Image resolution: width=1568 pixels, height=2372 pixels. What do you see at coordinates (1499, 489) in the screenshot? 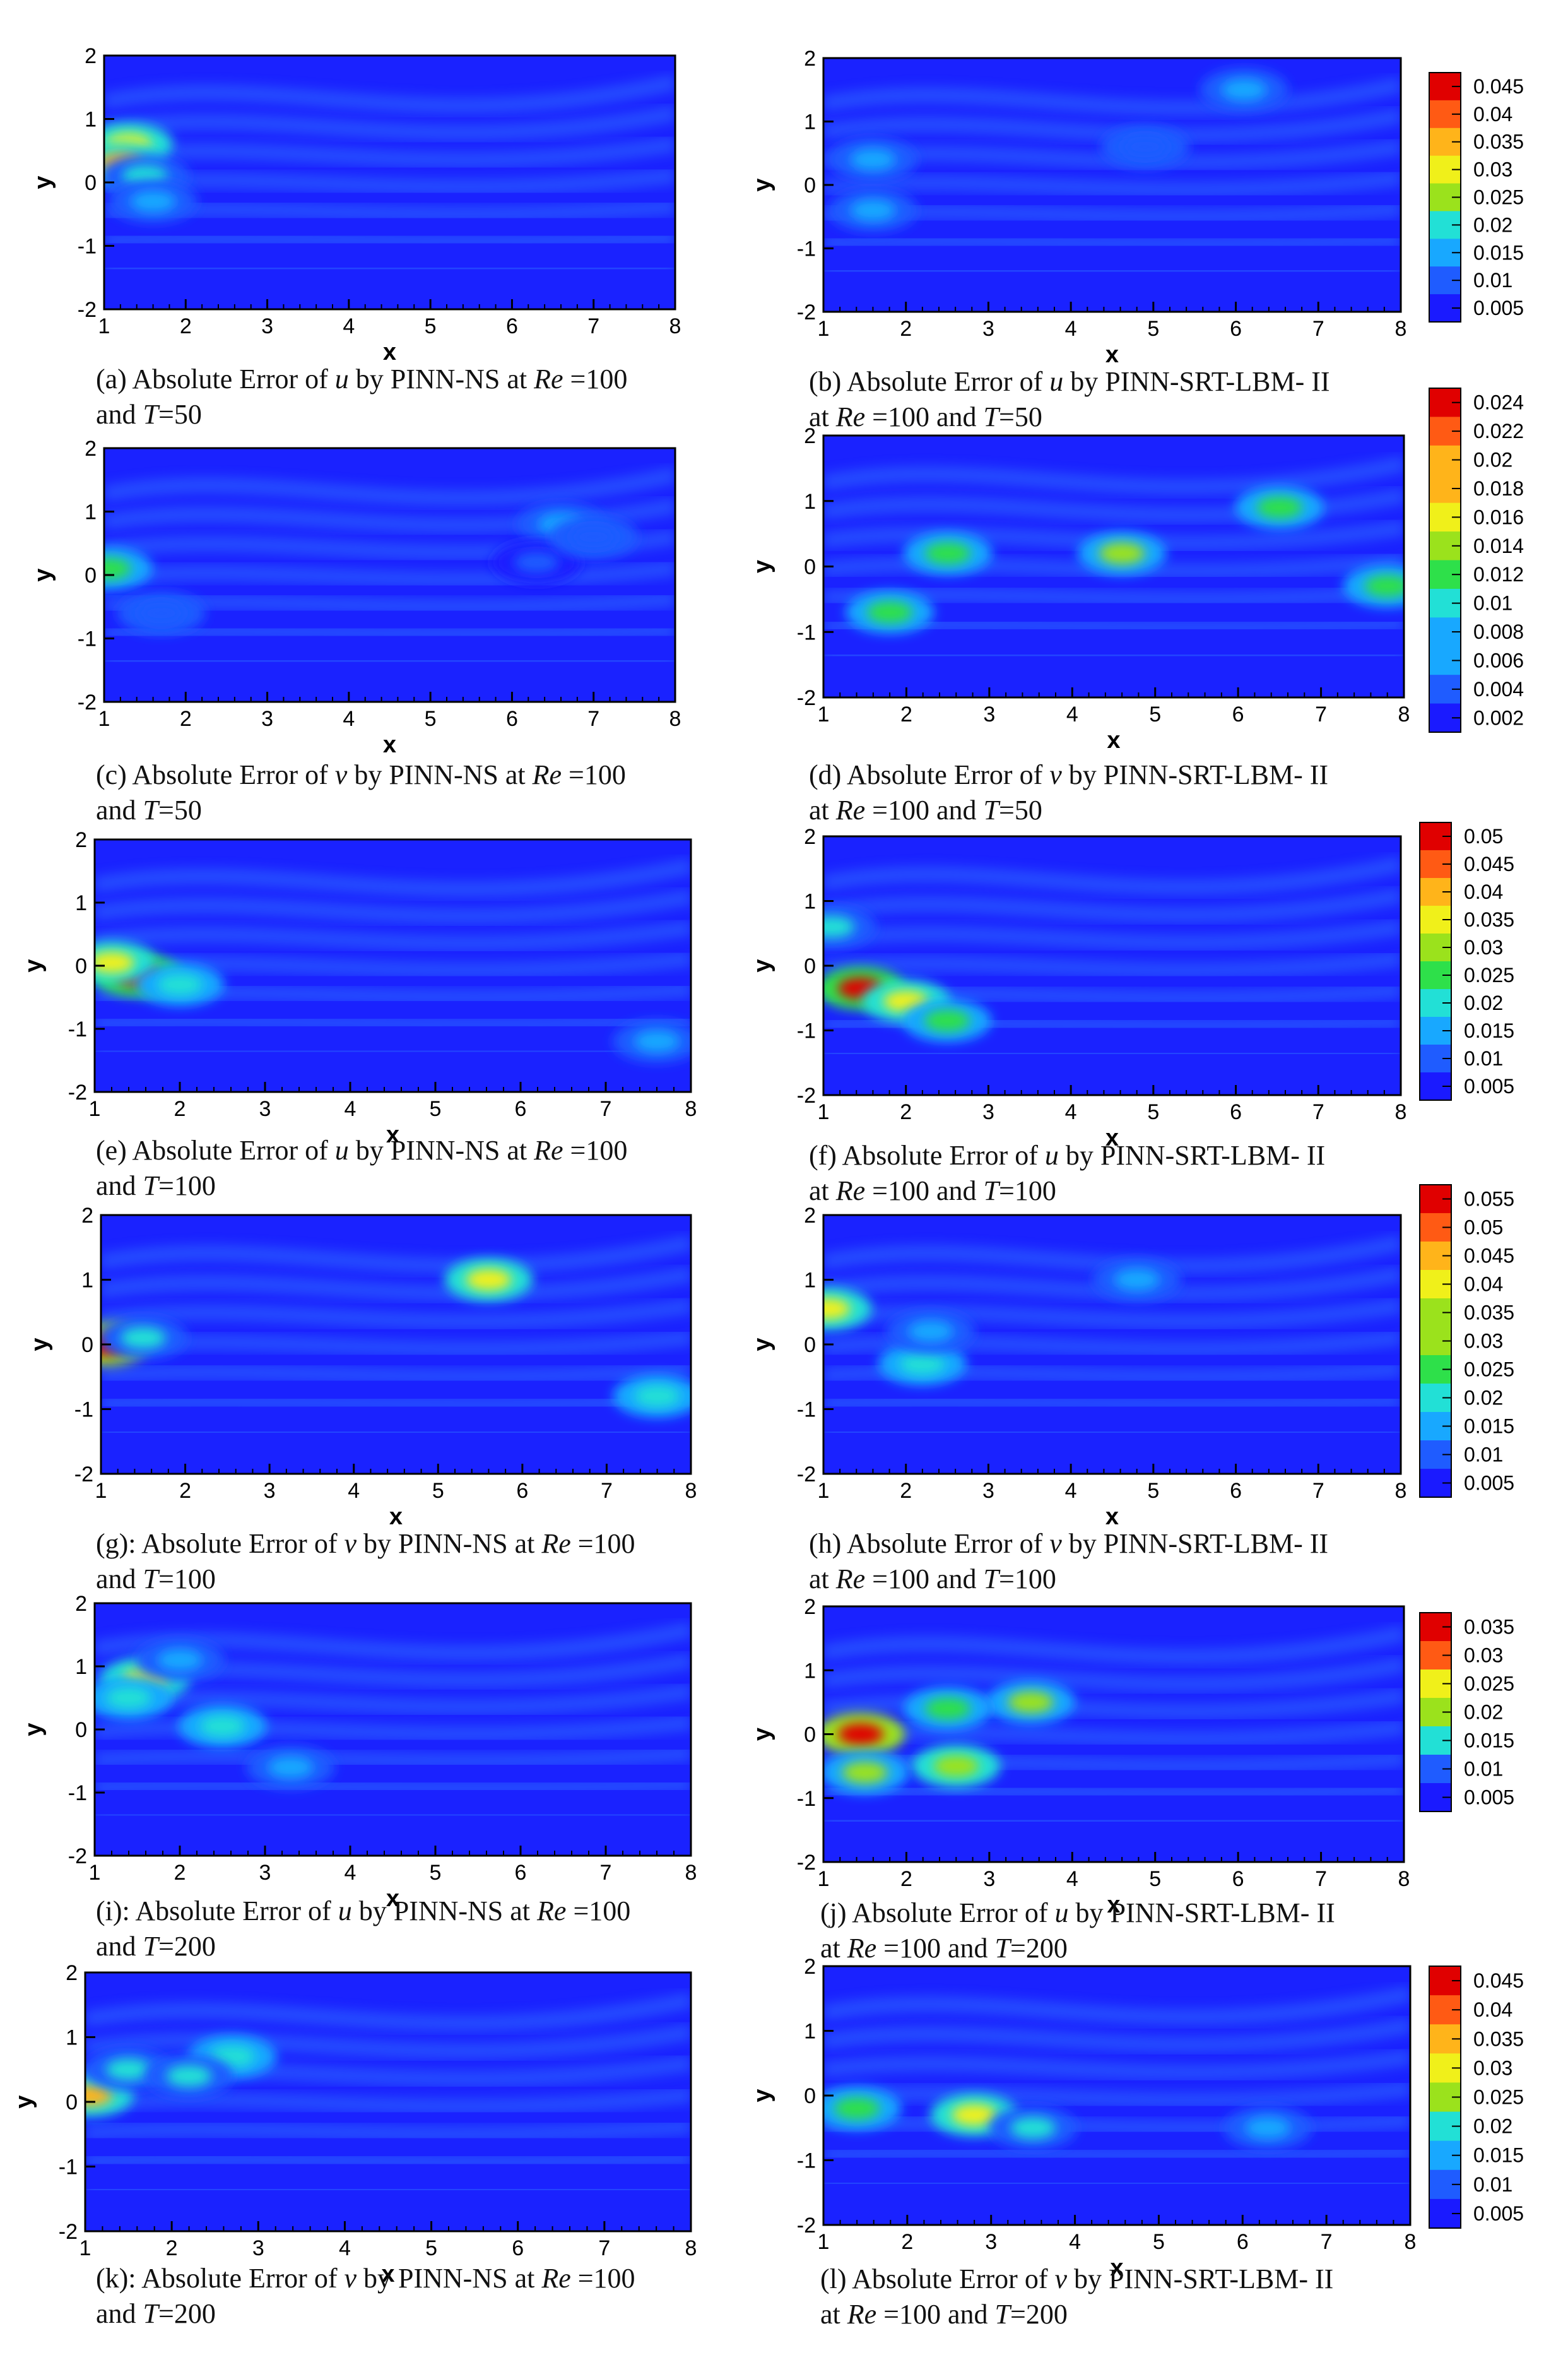
I see `colorbar-label: 0.018` at bounding box center [1499, 489].